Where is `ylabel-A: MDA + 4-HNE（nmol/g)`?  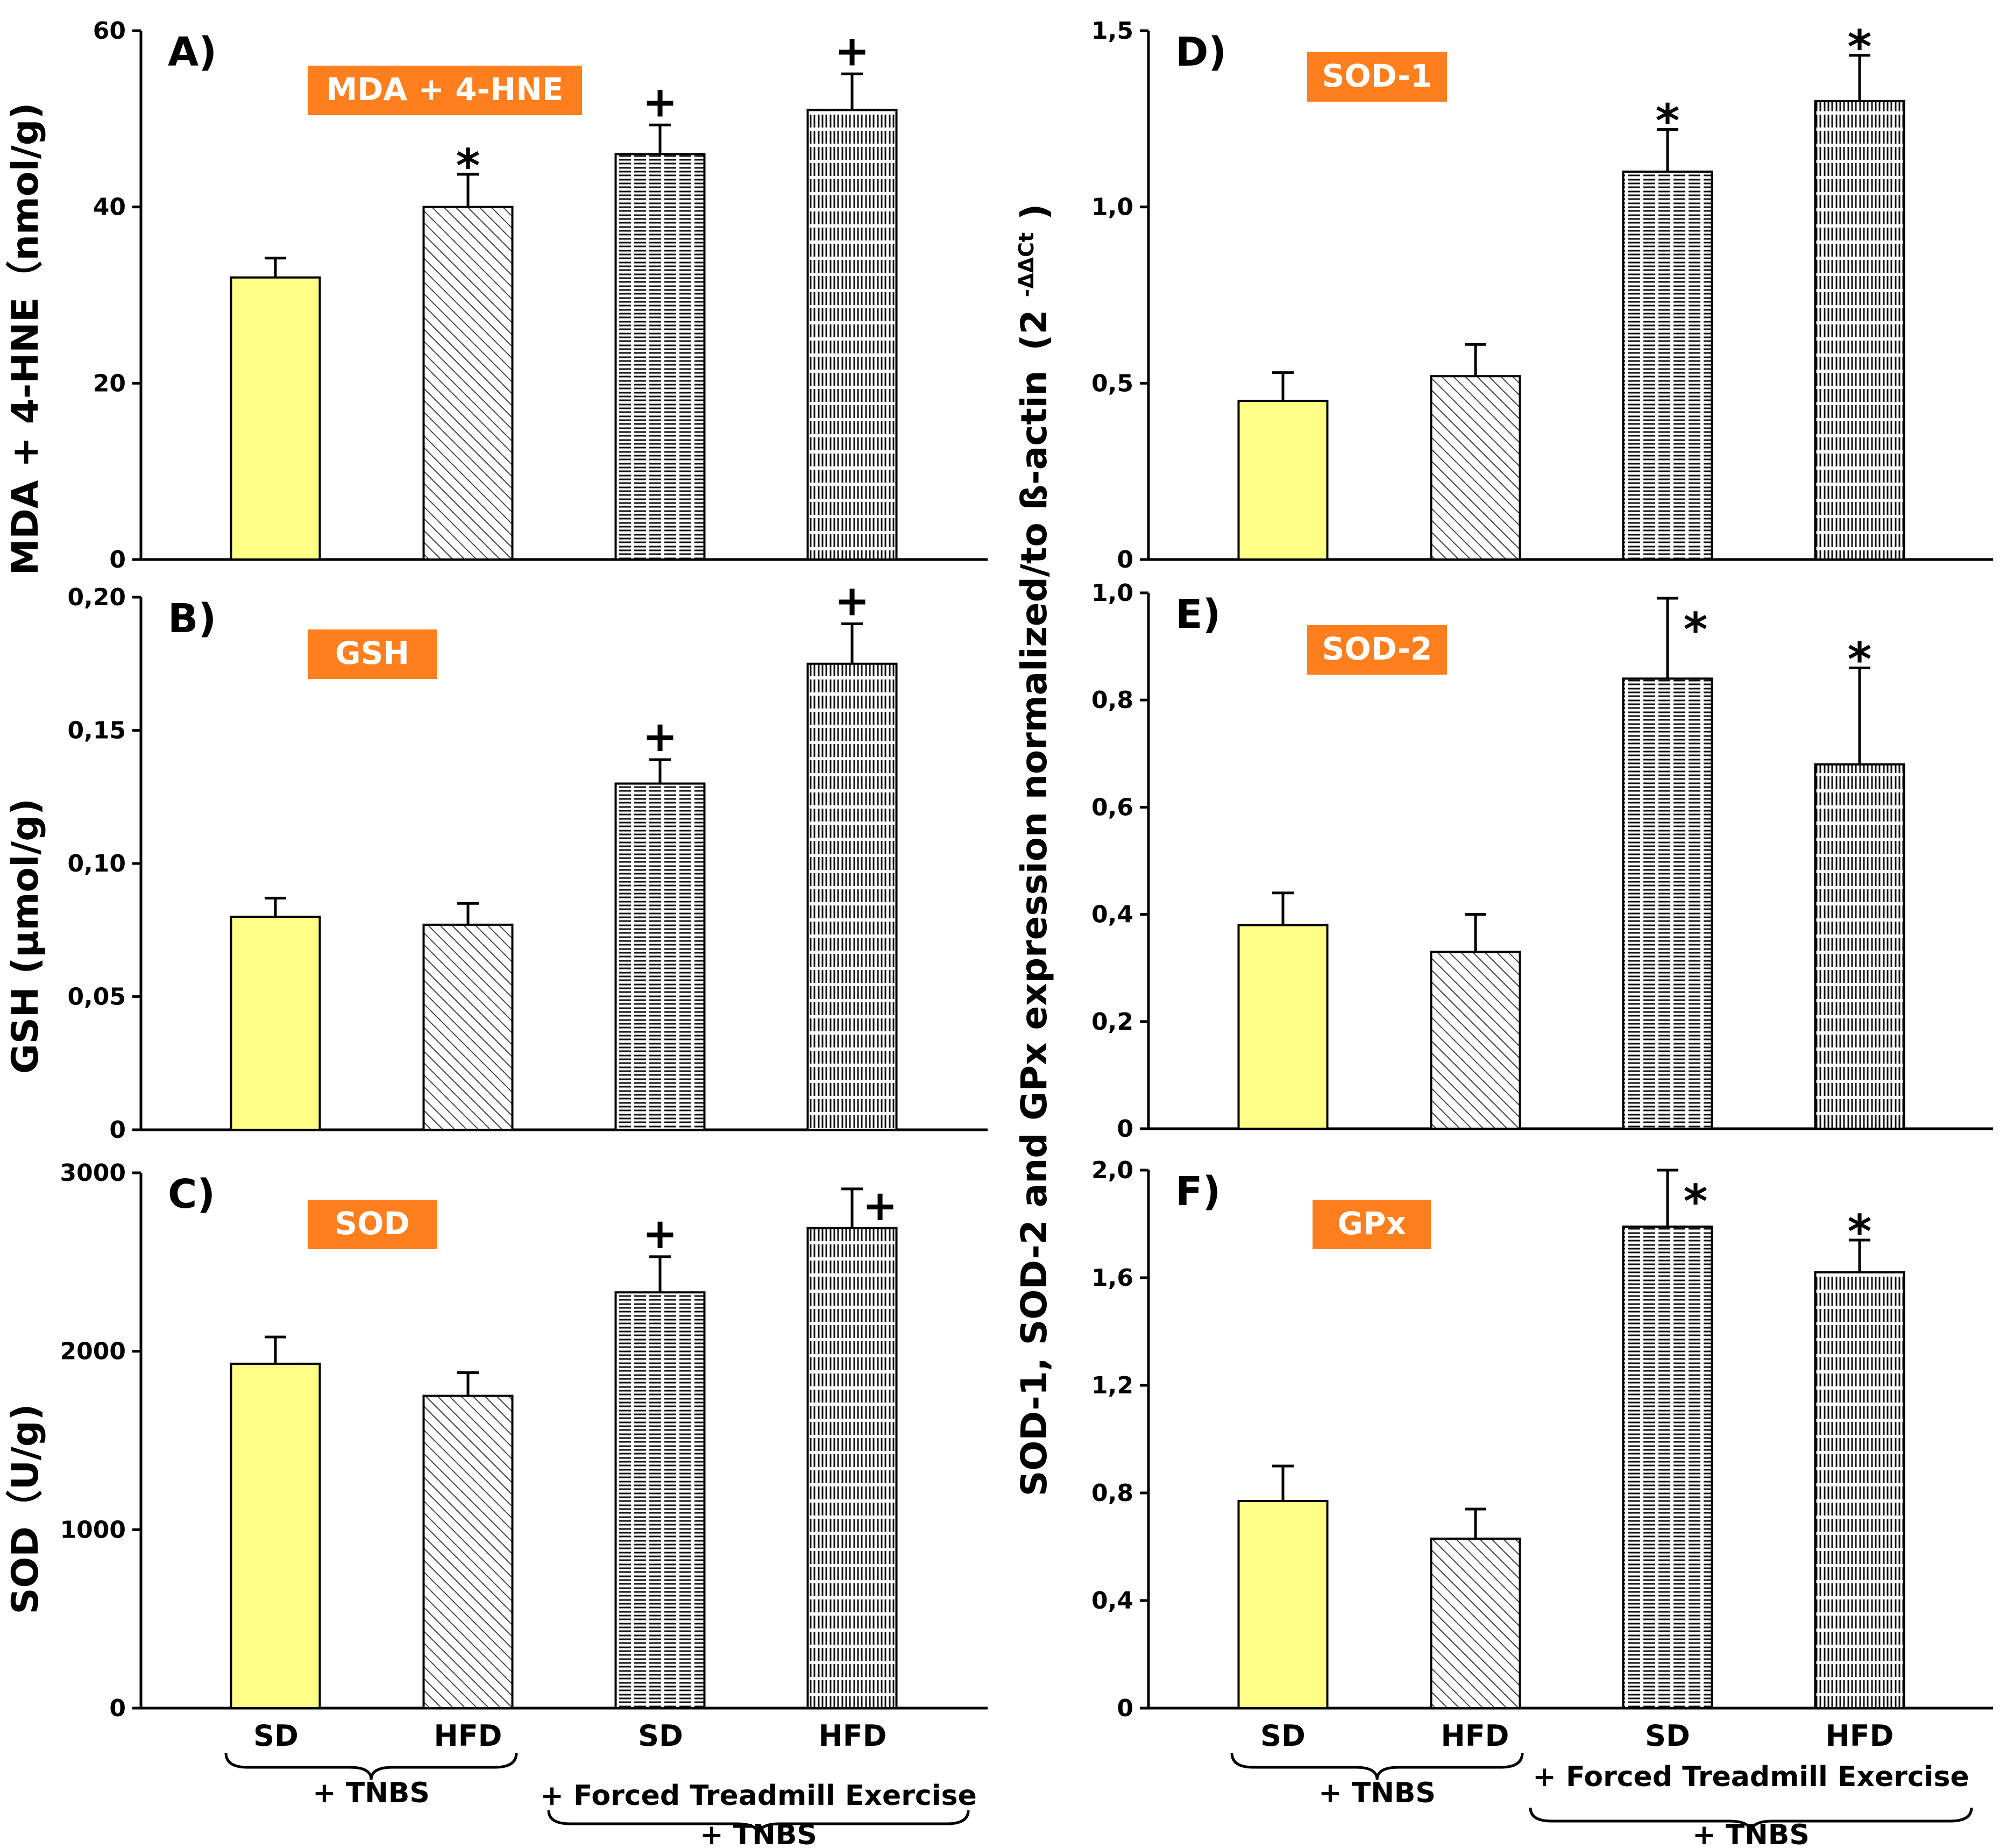 ylabel-A: MDA + 4-HNE（nmol/g) is located at coordinates (26, 339).